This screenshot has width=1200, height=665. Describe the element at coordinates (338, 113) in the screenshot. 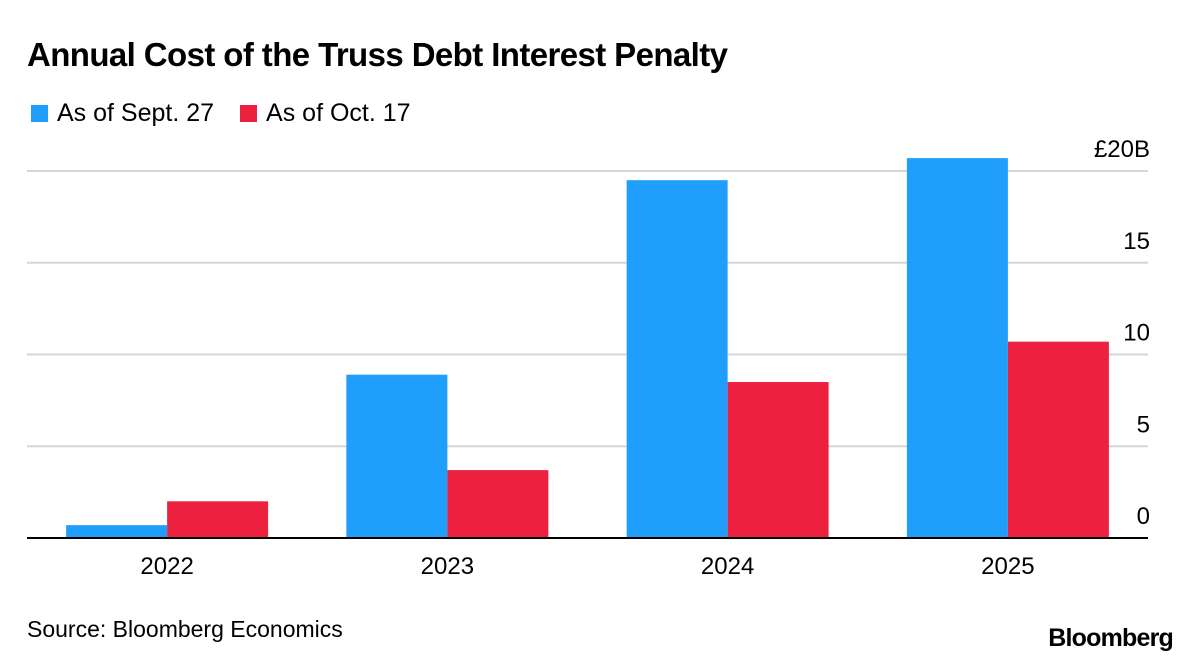

I see `legend-label-oct: As of Oct. 17` at that location.